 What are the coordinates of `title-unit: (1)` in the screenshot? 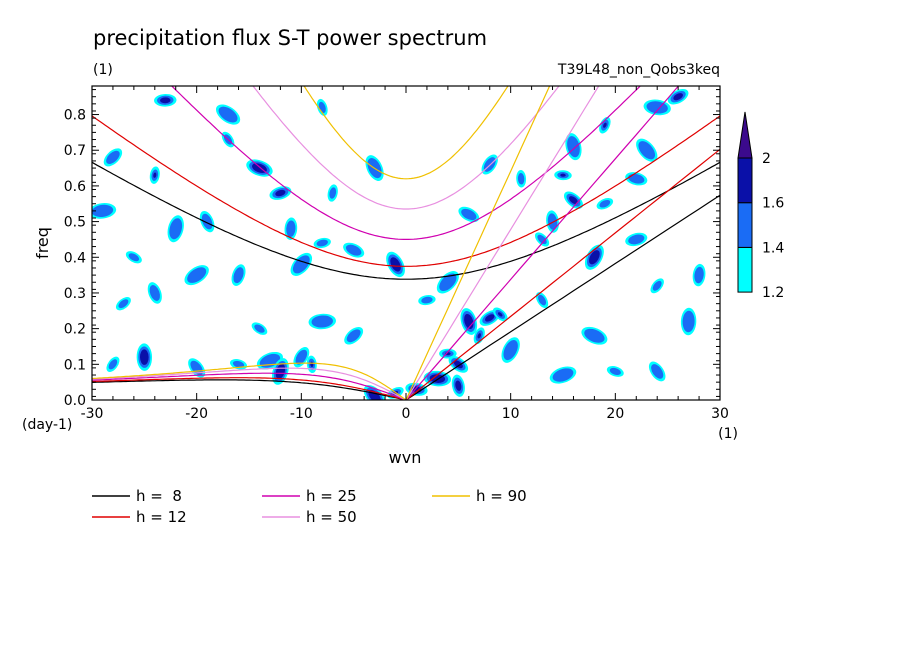 It's located at (103, 70).